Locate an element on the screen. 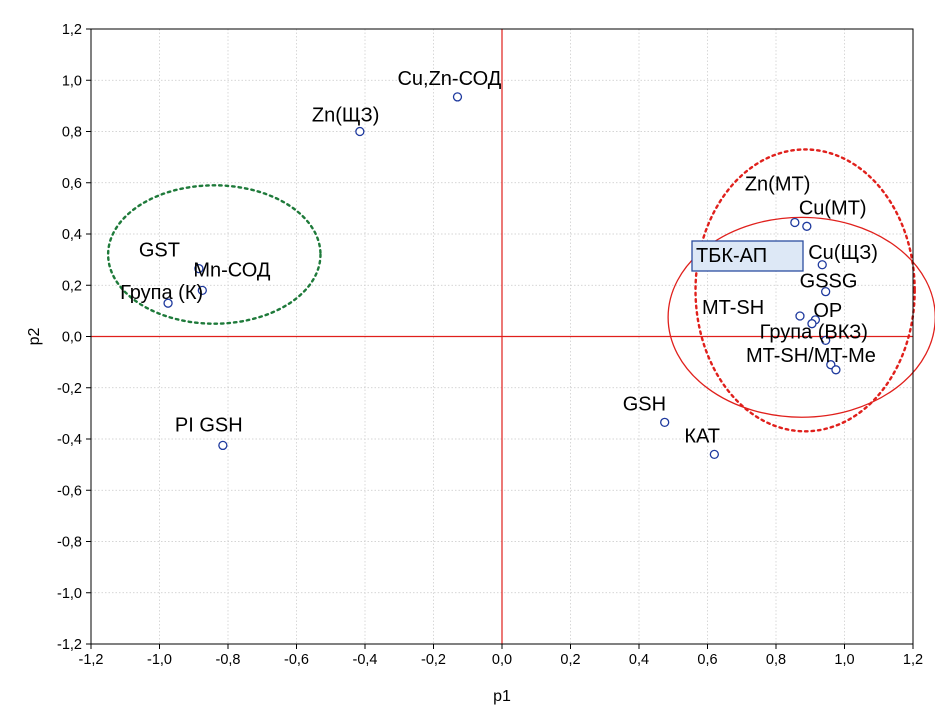 This screenshot has height=706, width=935. x-tick-label: -0,6 is located at coordinates (296, 660).